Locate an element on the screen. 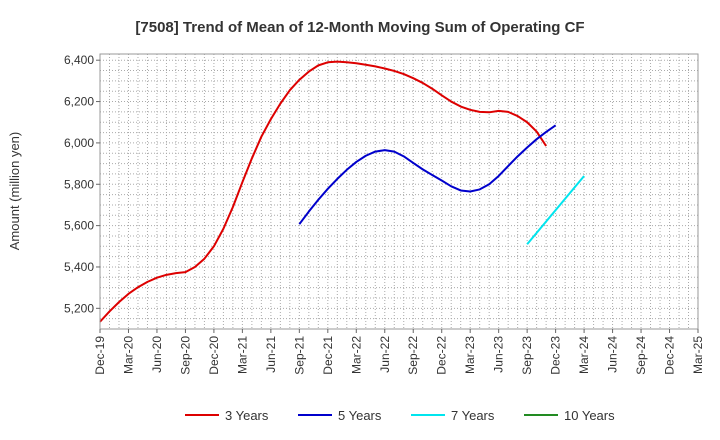  x-tick-label: Jun-22 is located at coordinates (385, 354).